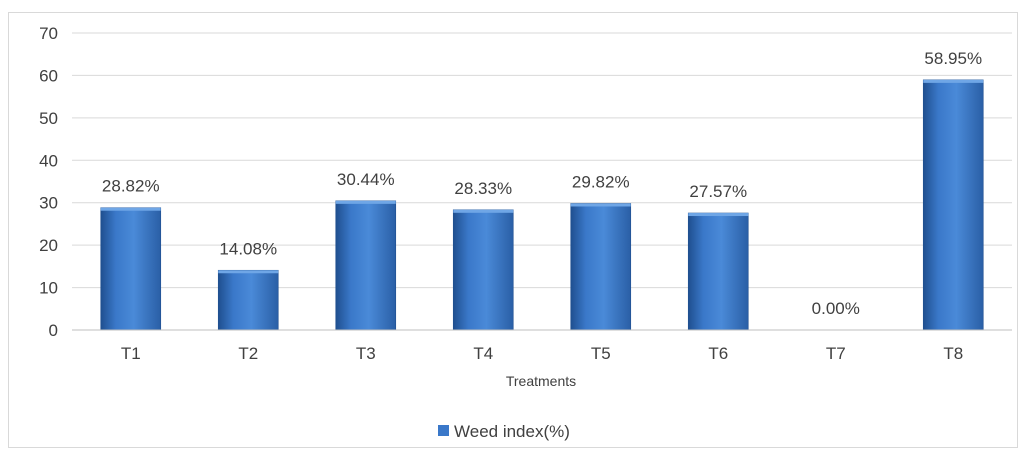  What do you see at coordinates (248, 300) in the screenshot?
I see `bar-T2` at bounding box center [248, 300].